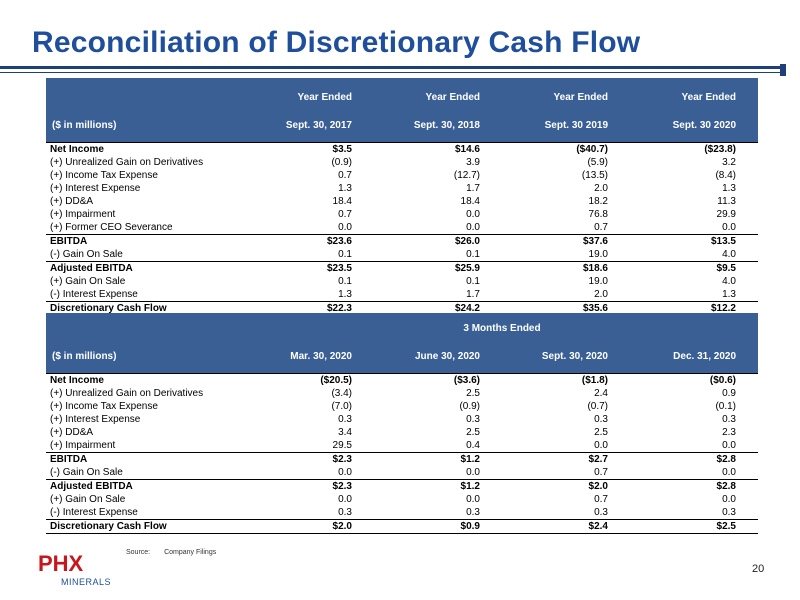 This screenshot has height=600, width=800. I want to click on table-row: (+) DD&A 3.4 2.5 2.5 2.3, so click(402, 432).